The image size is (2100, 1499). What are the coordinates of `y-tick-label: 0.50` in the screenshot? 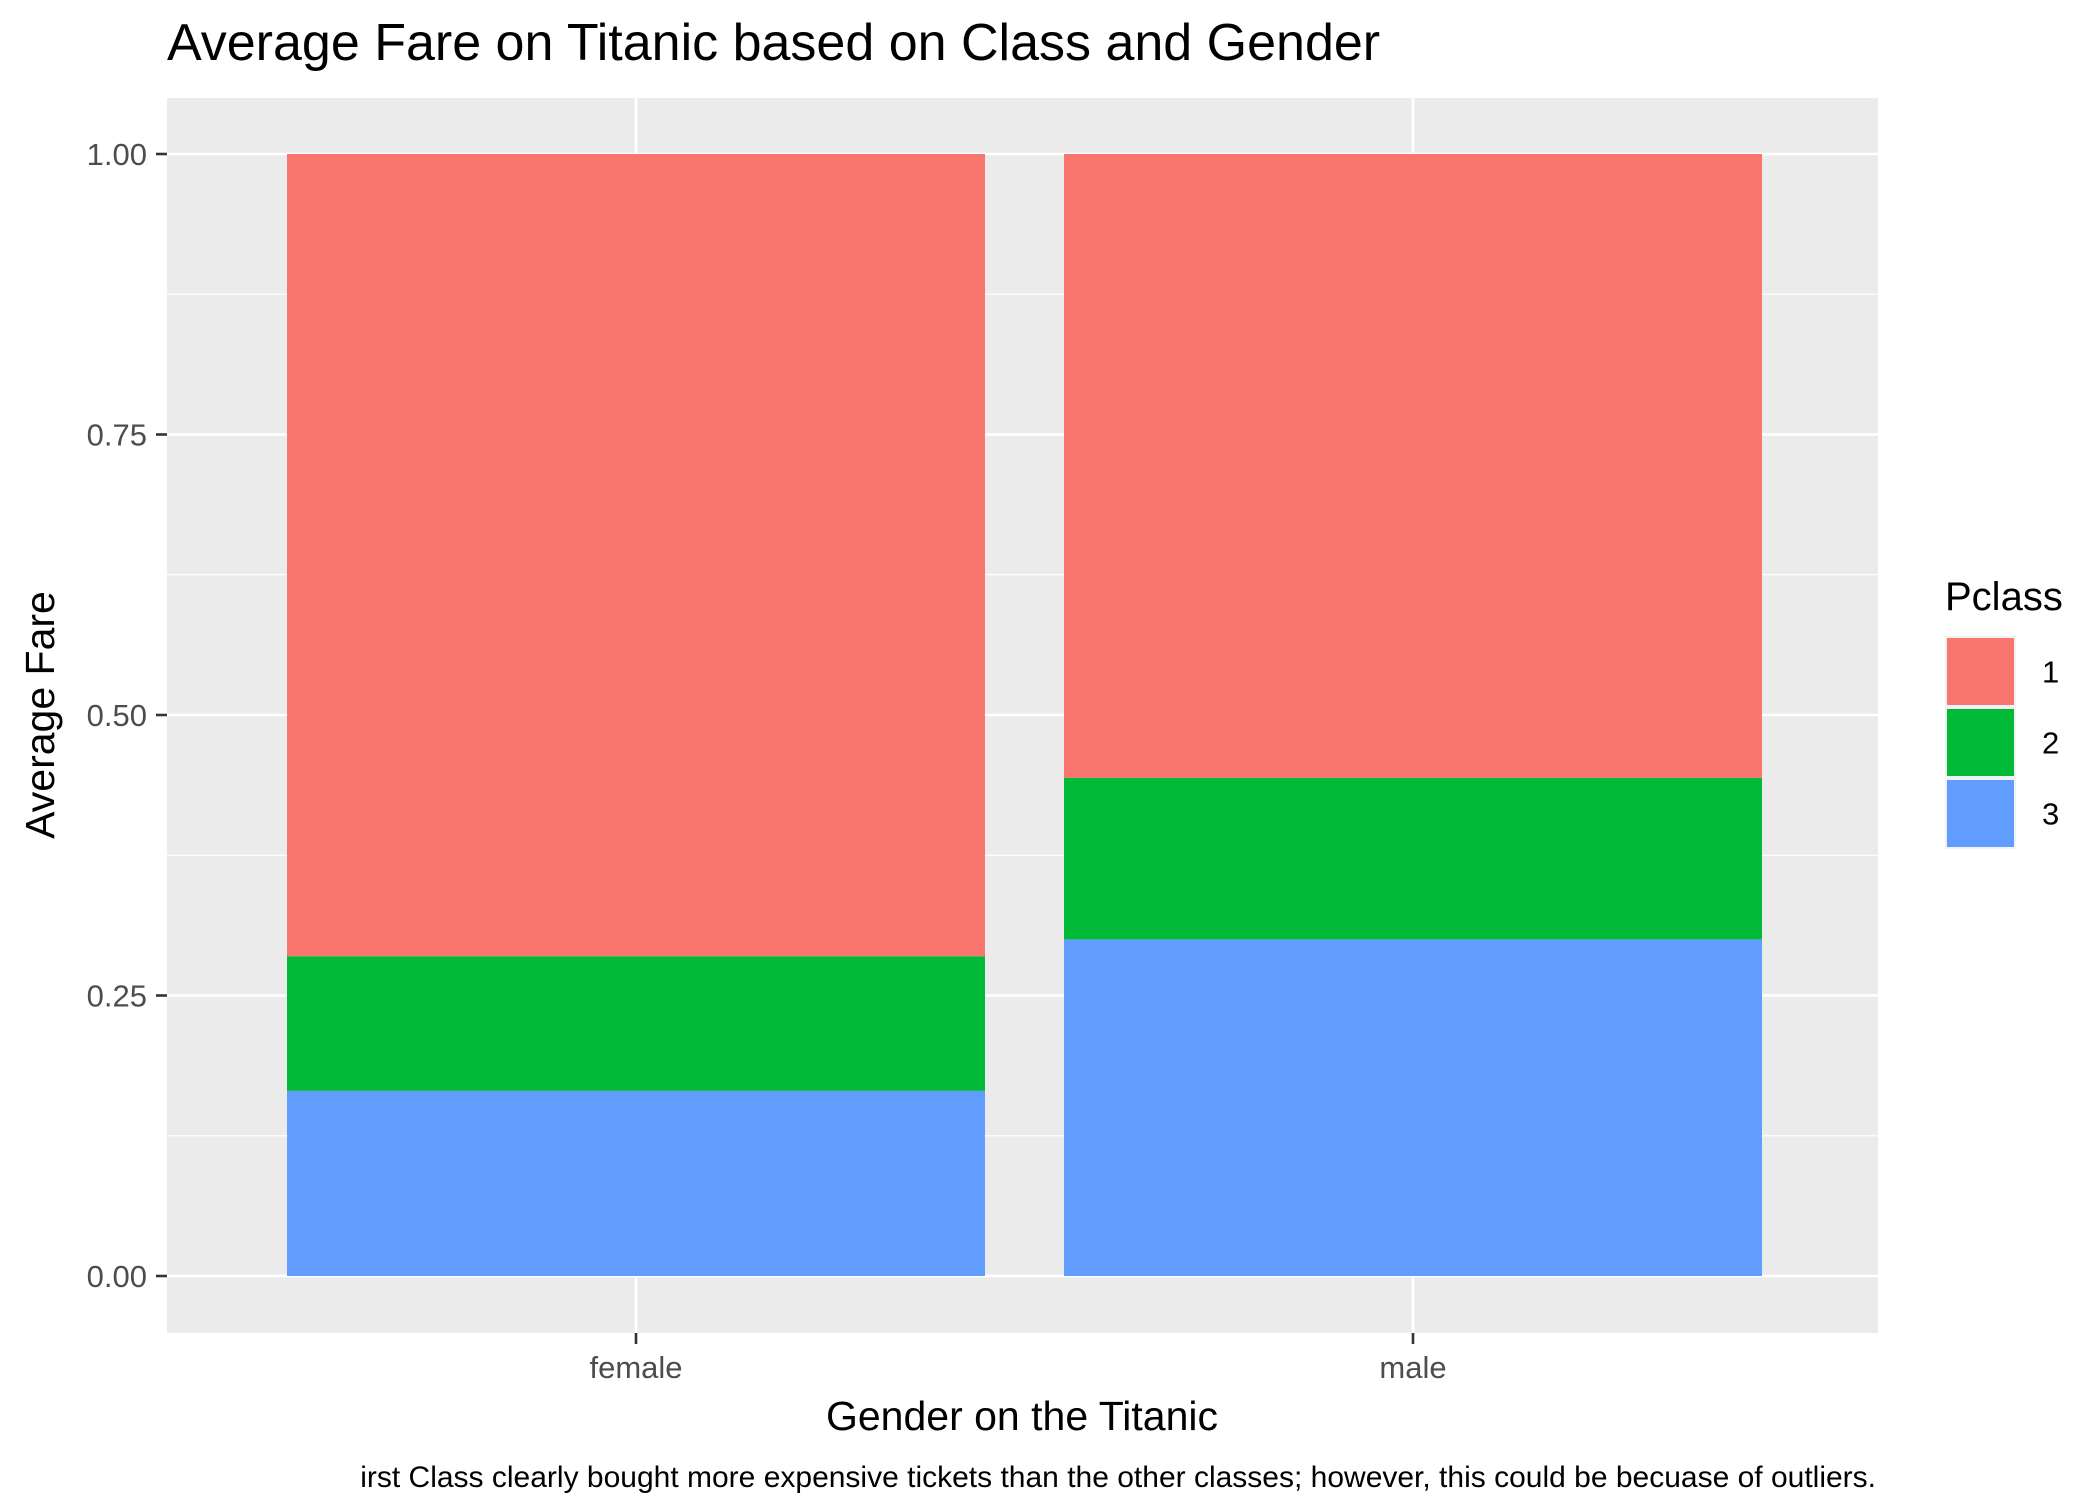 It's located at (117, 715).